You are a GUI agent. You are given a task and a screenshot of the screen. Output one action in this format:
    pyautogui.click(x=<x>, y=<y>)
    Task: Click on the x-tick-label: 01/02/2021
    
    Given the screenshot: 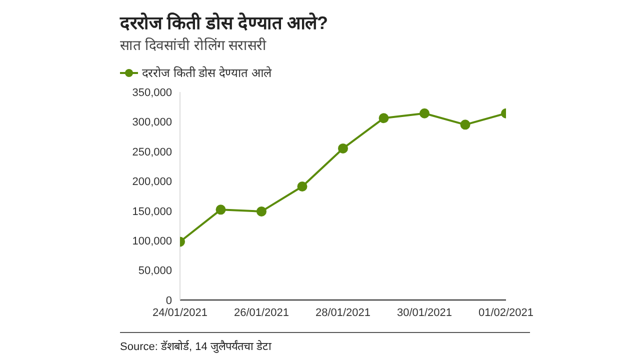 What is the action you would take?
    pyautogui.click(x=506, y=312)
    